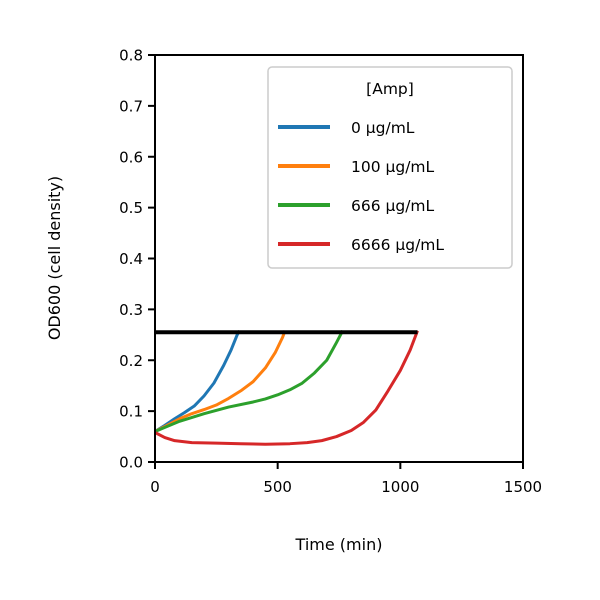 The width and height of the screenshot is (600, 600). I want to click on legend-label: 0 μg/mL, so click(383, 128).